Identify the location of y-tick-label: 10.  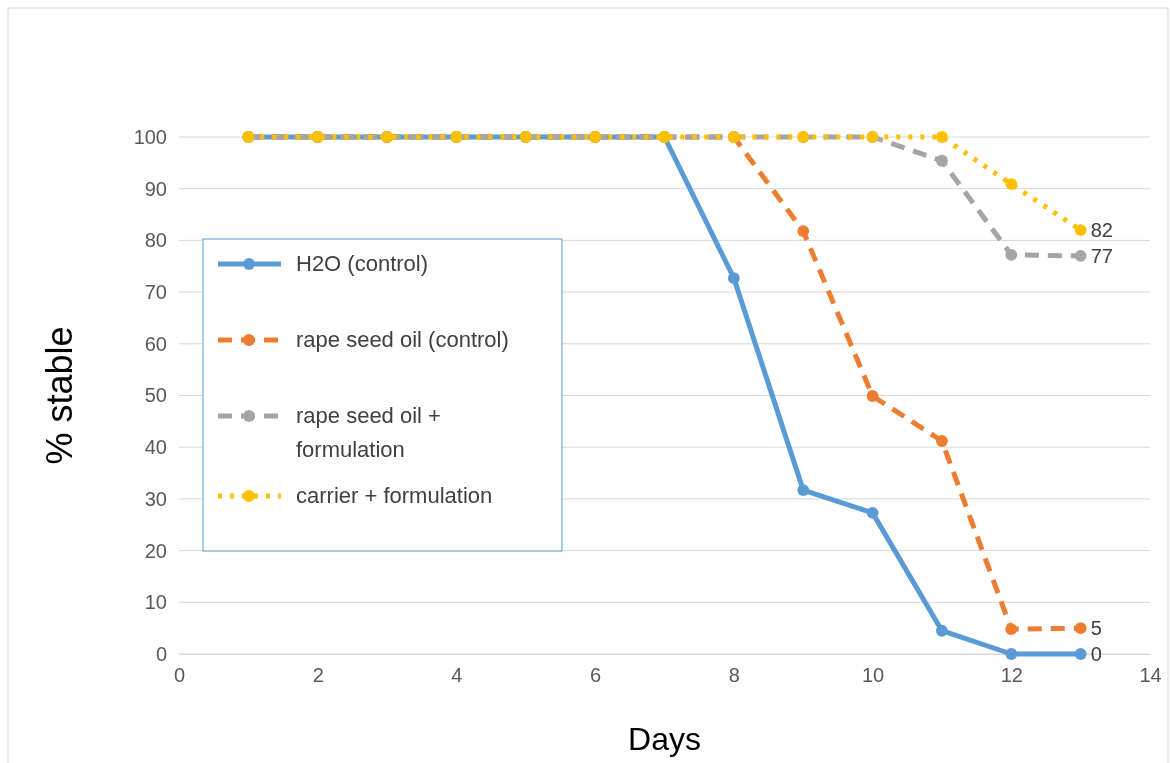
(155, 602).